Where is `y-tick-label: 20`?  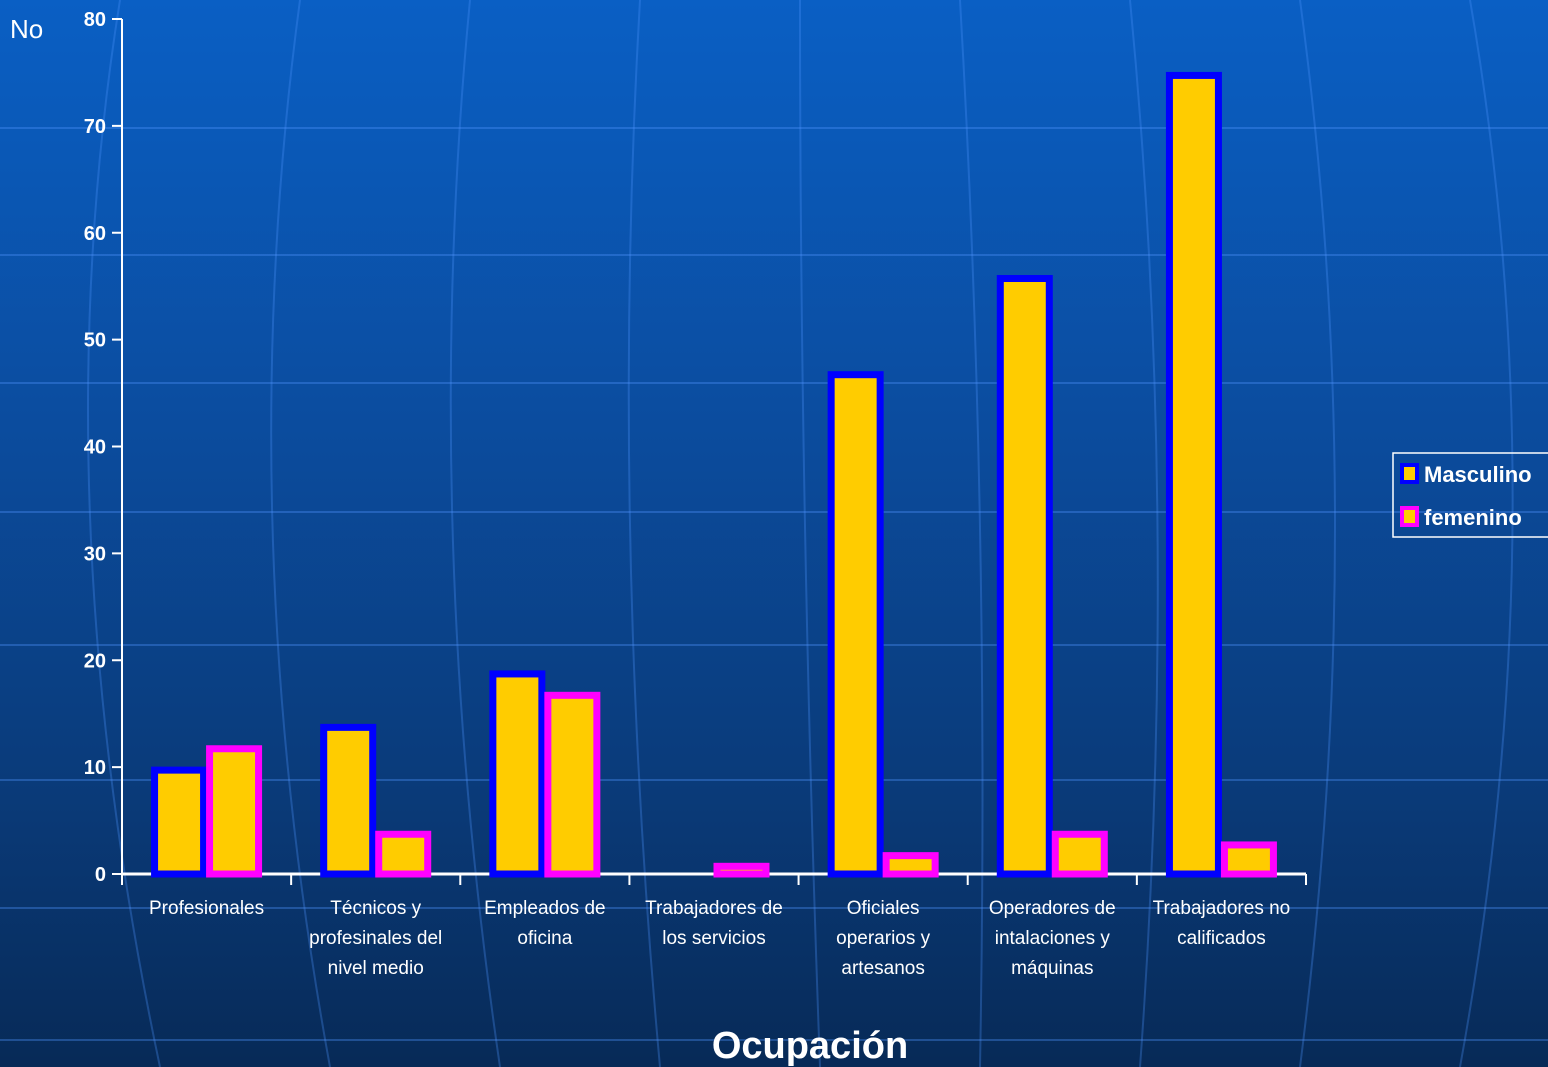 y-tick-label: 20 is located at coordinates (95, 661).